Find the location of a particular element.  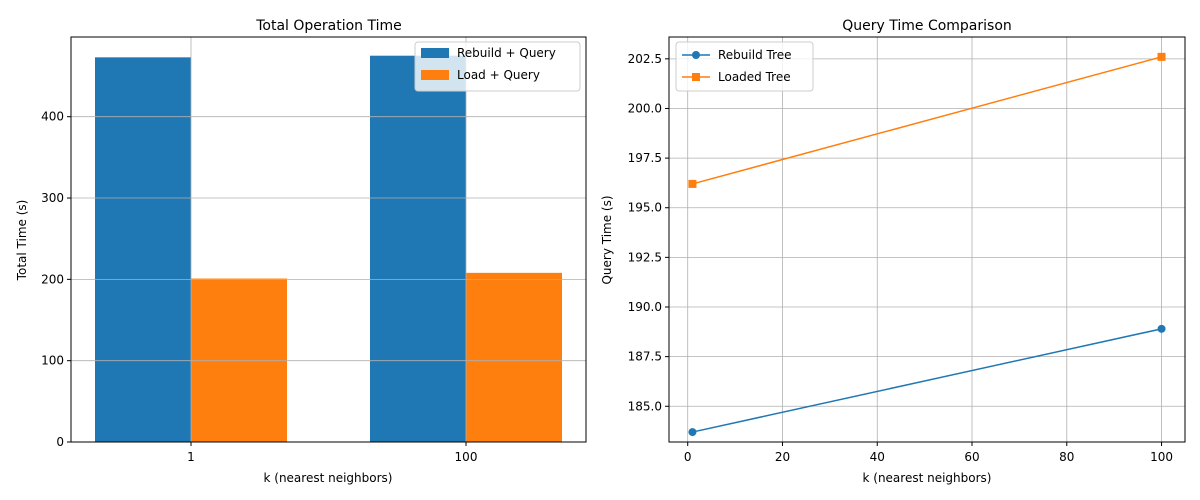

legend-swatch-load-query is located at coordinates (435, 75).